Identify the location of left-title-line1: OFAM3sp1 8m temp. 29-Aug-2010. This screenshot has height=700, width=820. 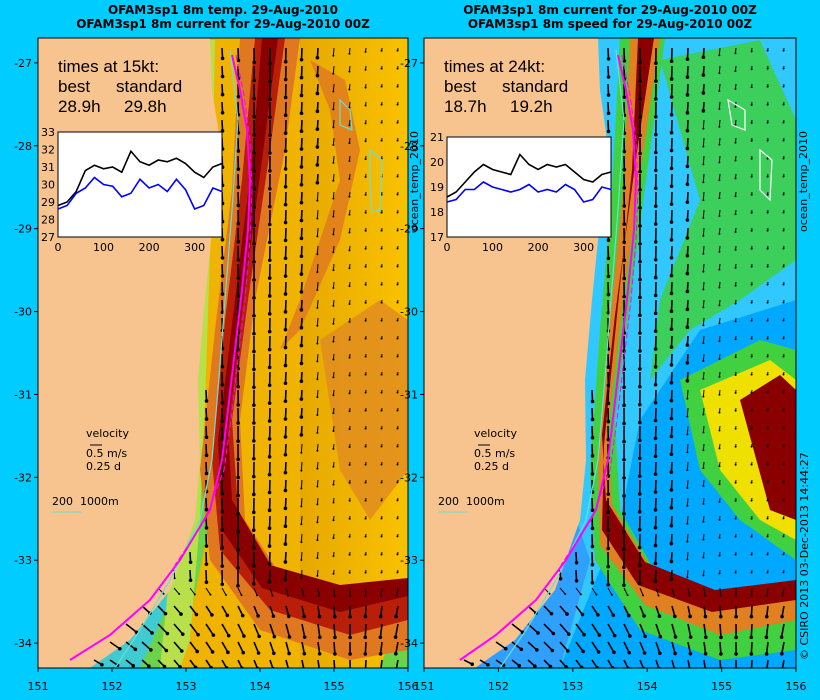
(223, 10).